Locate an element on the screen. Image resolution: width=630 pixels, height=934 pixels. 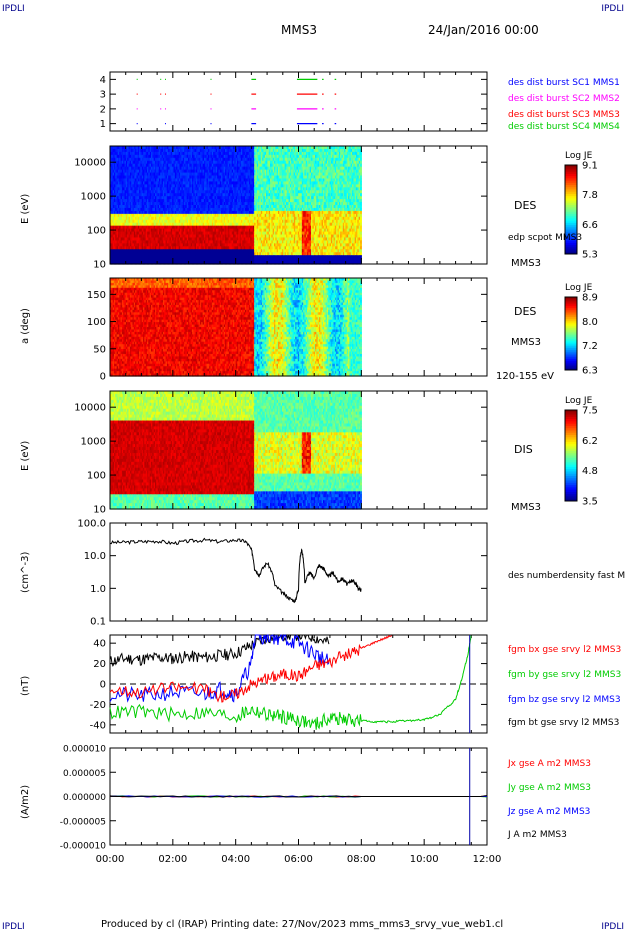
burst-panel-frame is located at coordinates (298, 101).